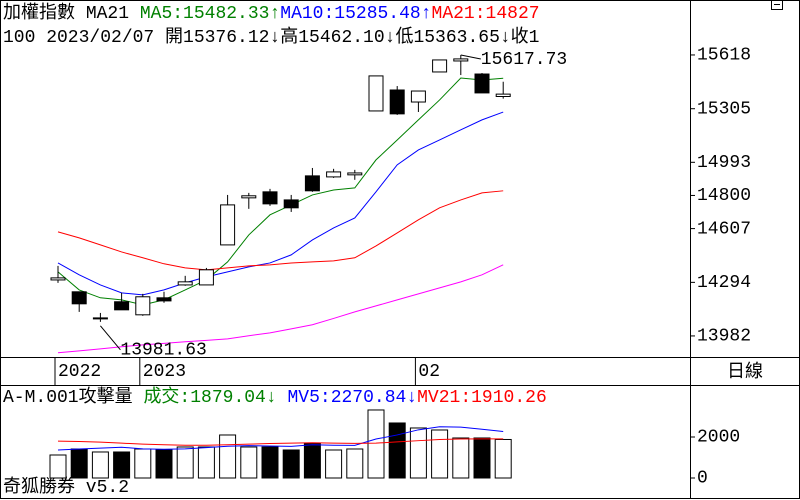  What do you see at coordinates (777, 5) in the screenshot?
I see `window-icon` at bounding box center [777, 5].